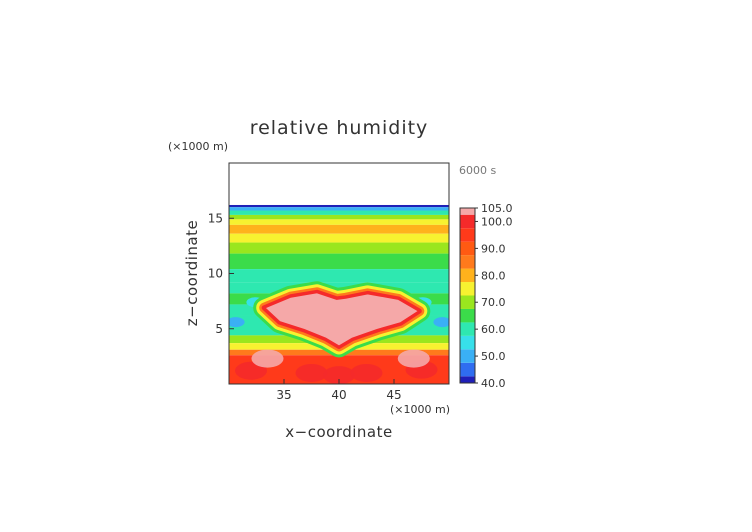 The width and height of the screenshot is (752, 532). Describe the element at coordinates (338, 432) in the screenshot. I see `x-axis-label: x−coordinate` at that location.